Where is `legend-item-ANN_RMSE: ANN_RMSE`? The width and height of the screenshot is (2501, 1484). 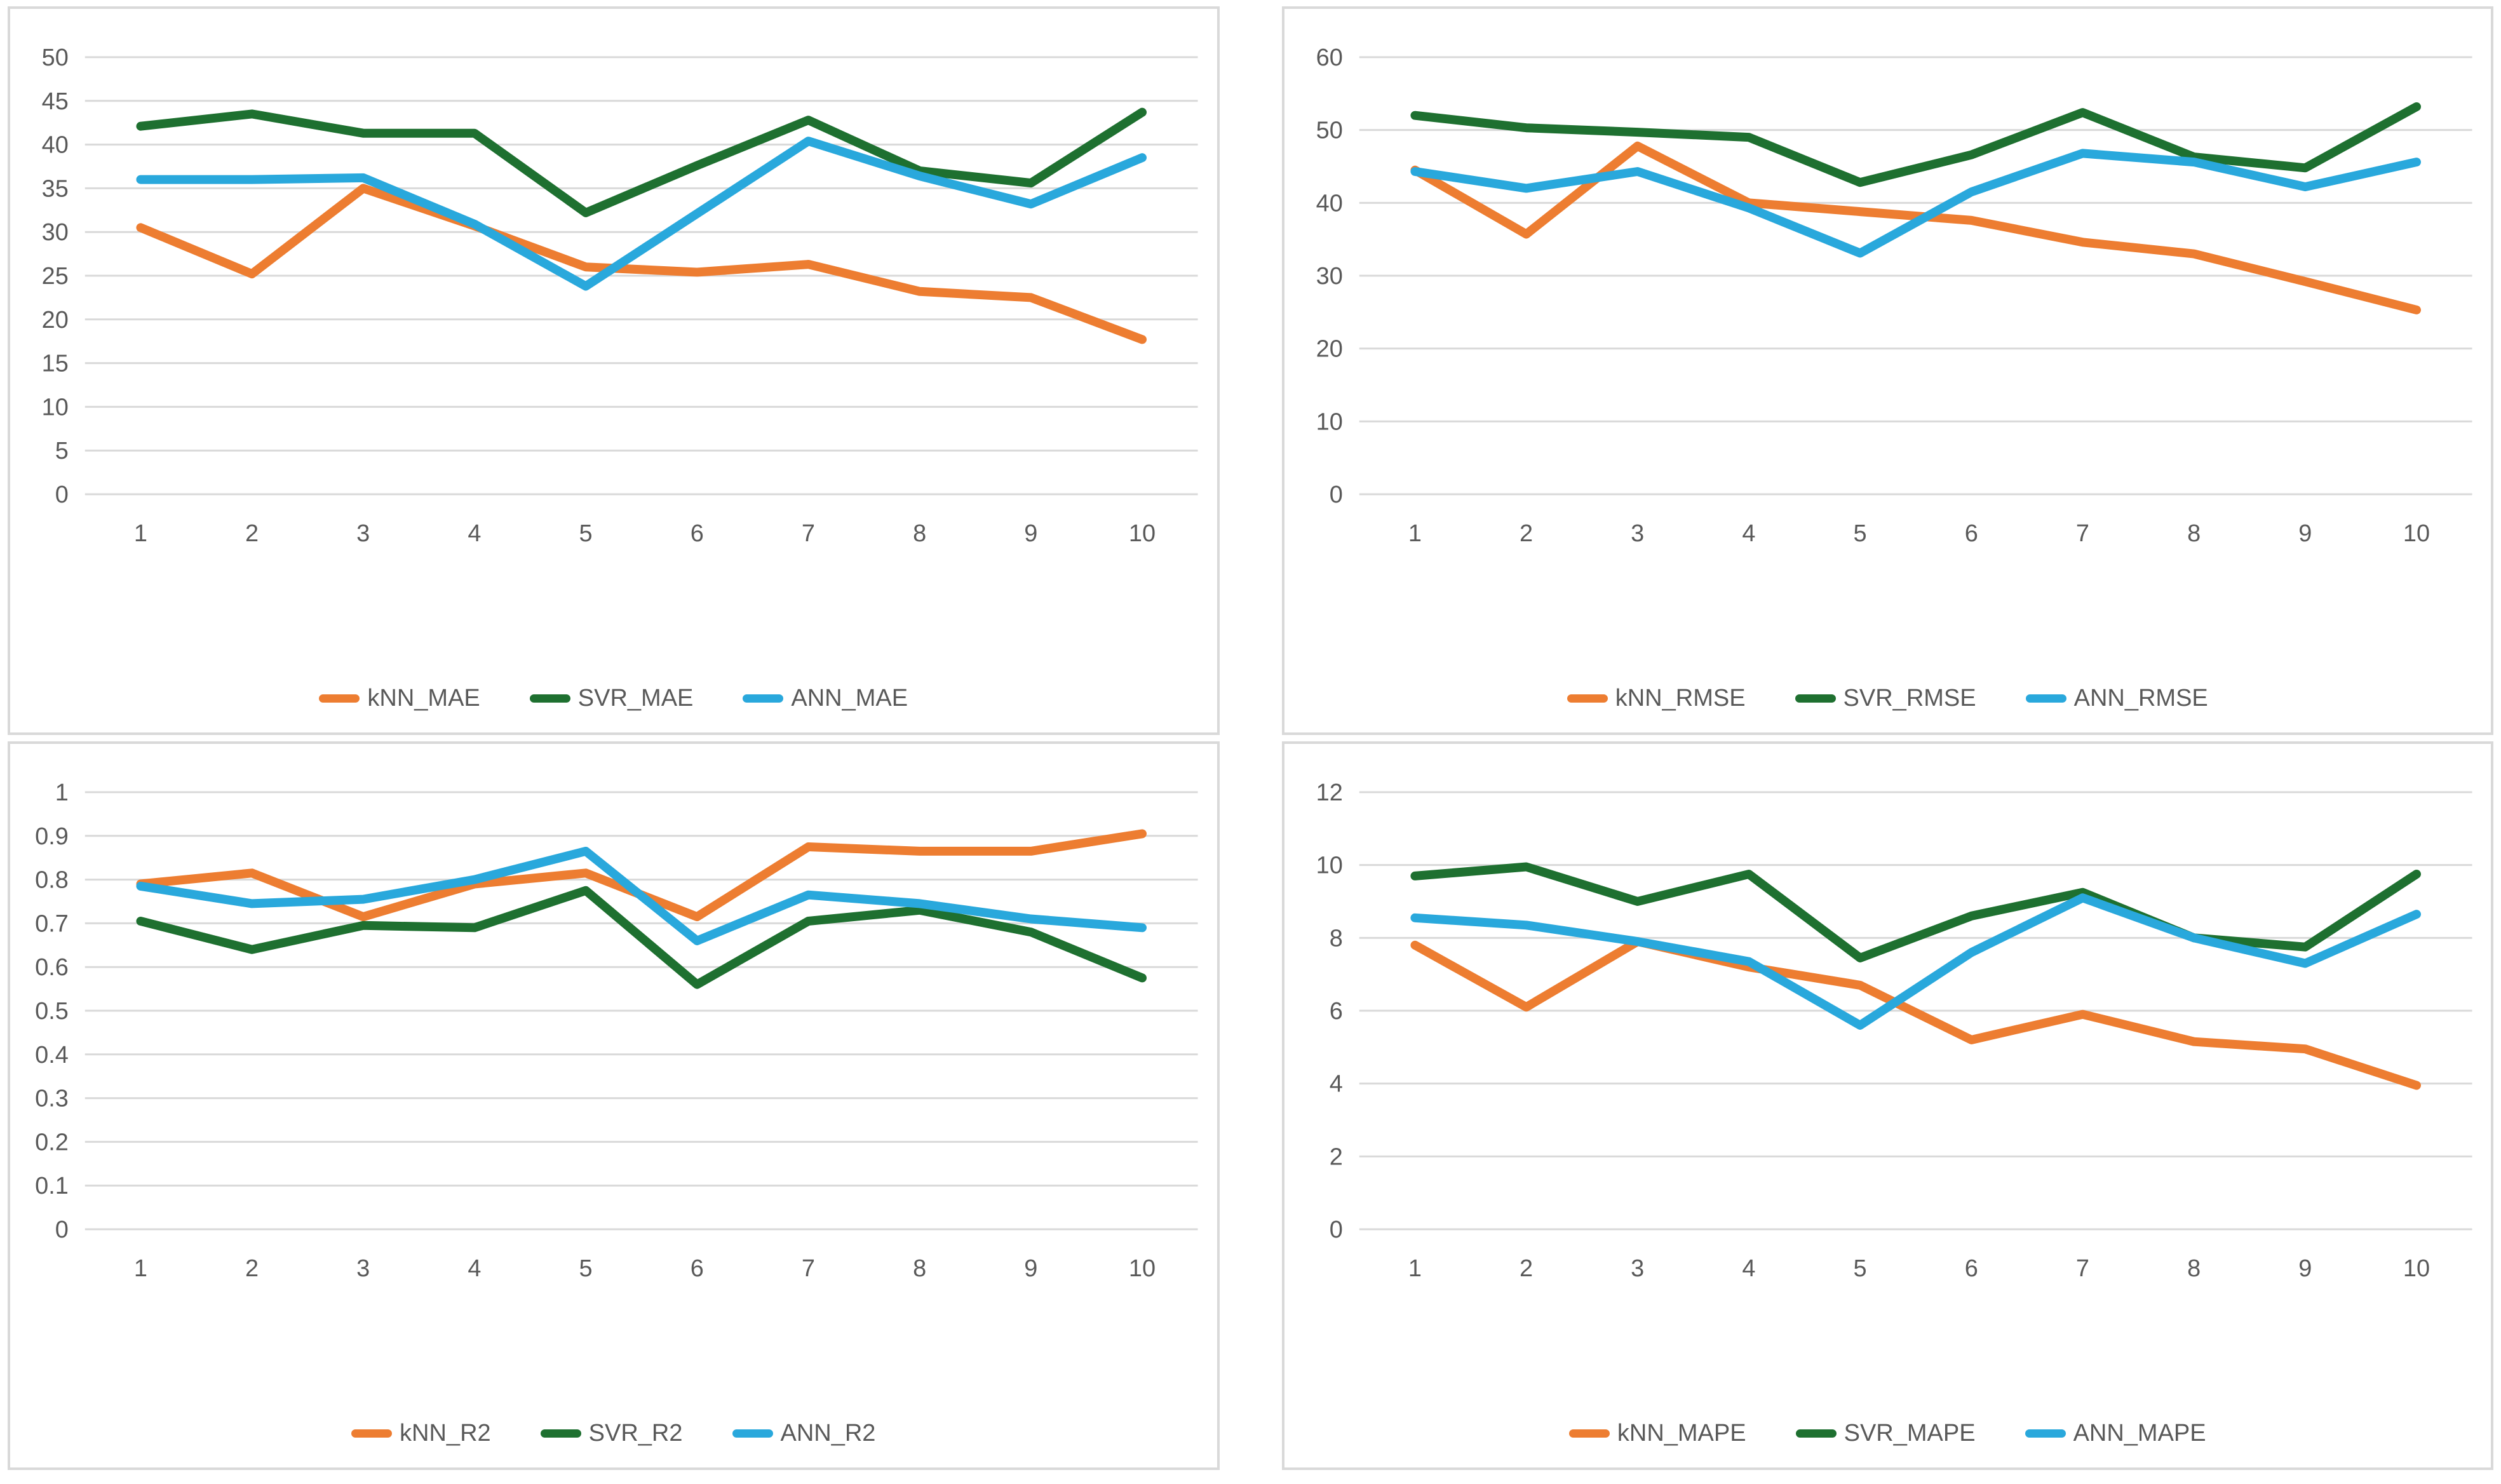
legend-item-ANN_RMSE: ANN_RMSE is located at coordinates (2116, 698).